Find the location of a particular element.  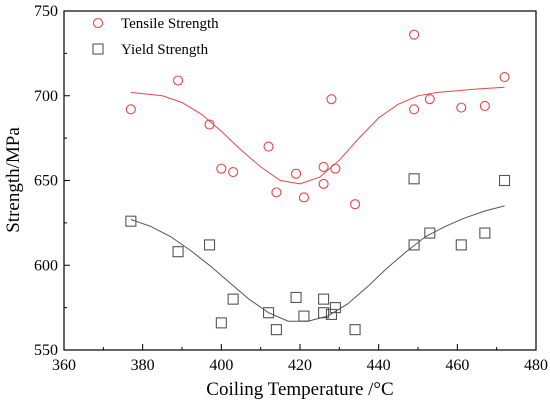

y-tick-label: 550 is located at coordinates (46, 350).